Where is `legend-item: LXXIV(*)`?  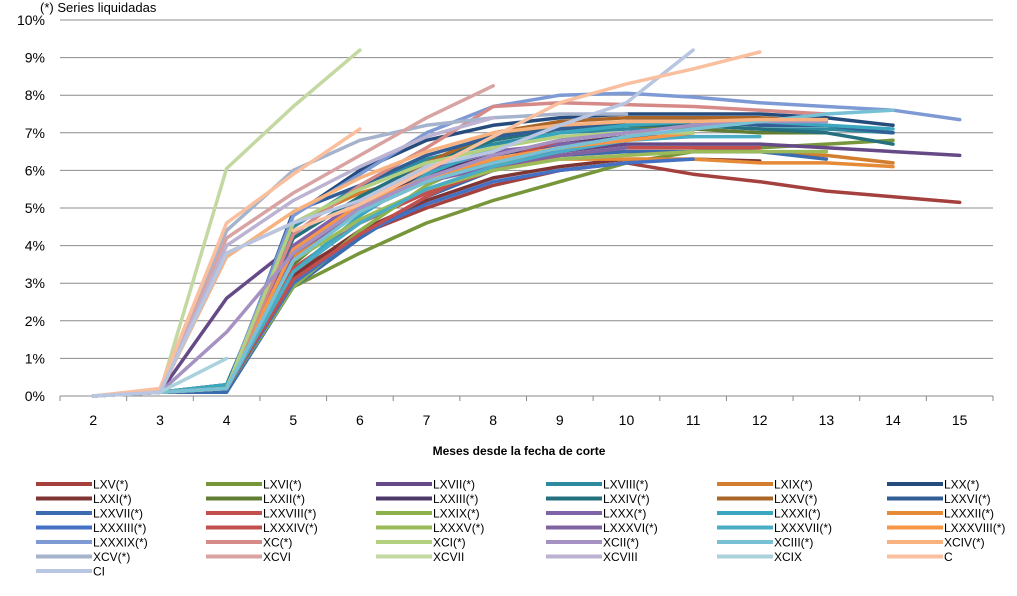
legend-item: LXXIV(*) is located at coordinates (598, 499).